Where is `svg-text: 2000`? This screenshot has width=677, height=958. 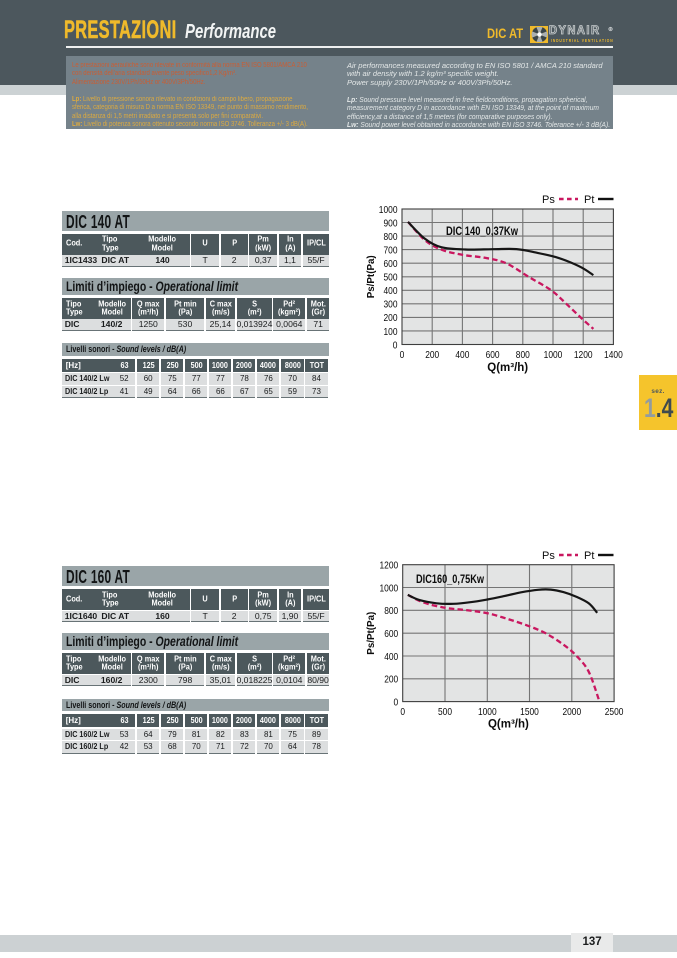 svg-text: 2000 is located at coordinates (571, 712).